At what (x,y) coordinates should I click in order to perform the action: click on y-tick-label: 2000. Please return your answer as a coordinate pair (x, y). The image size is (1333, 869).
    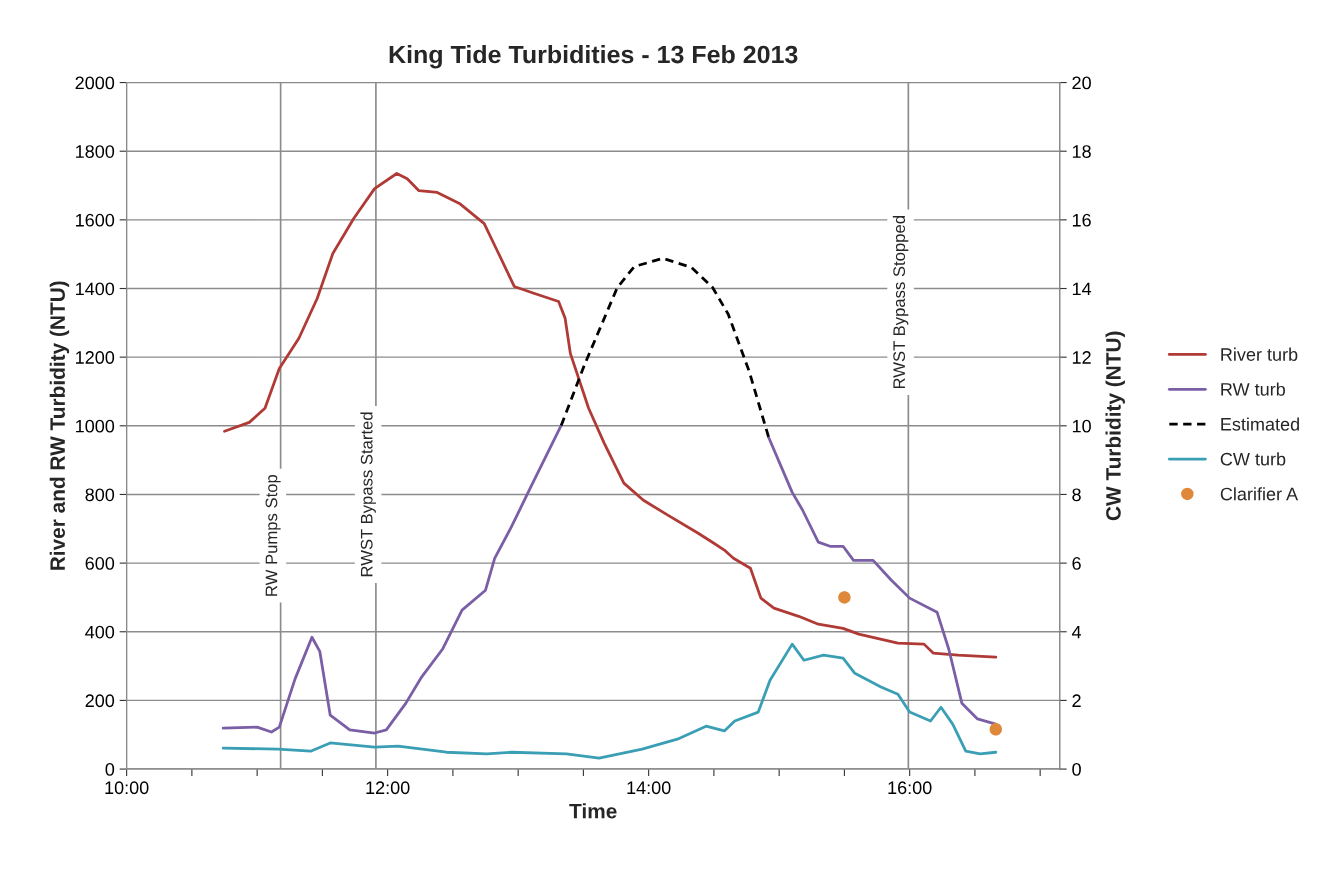
    Looking at the image, I should click on (95, 83).